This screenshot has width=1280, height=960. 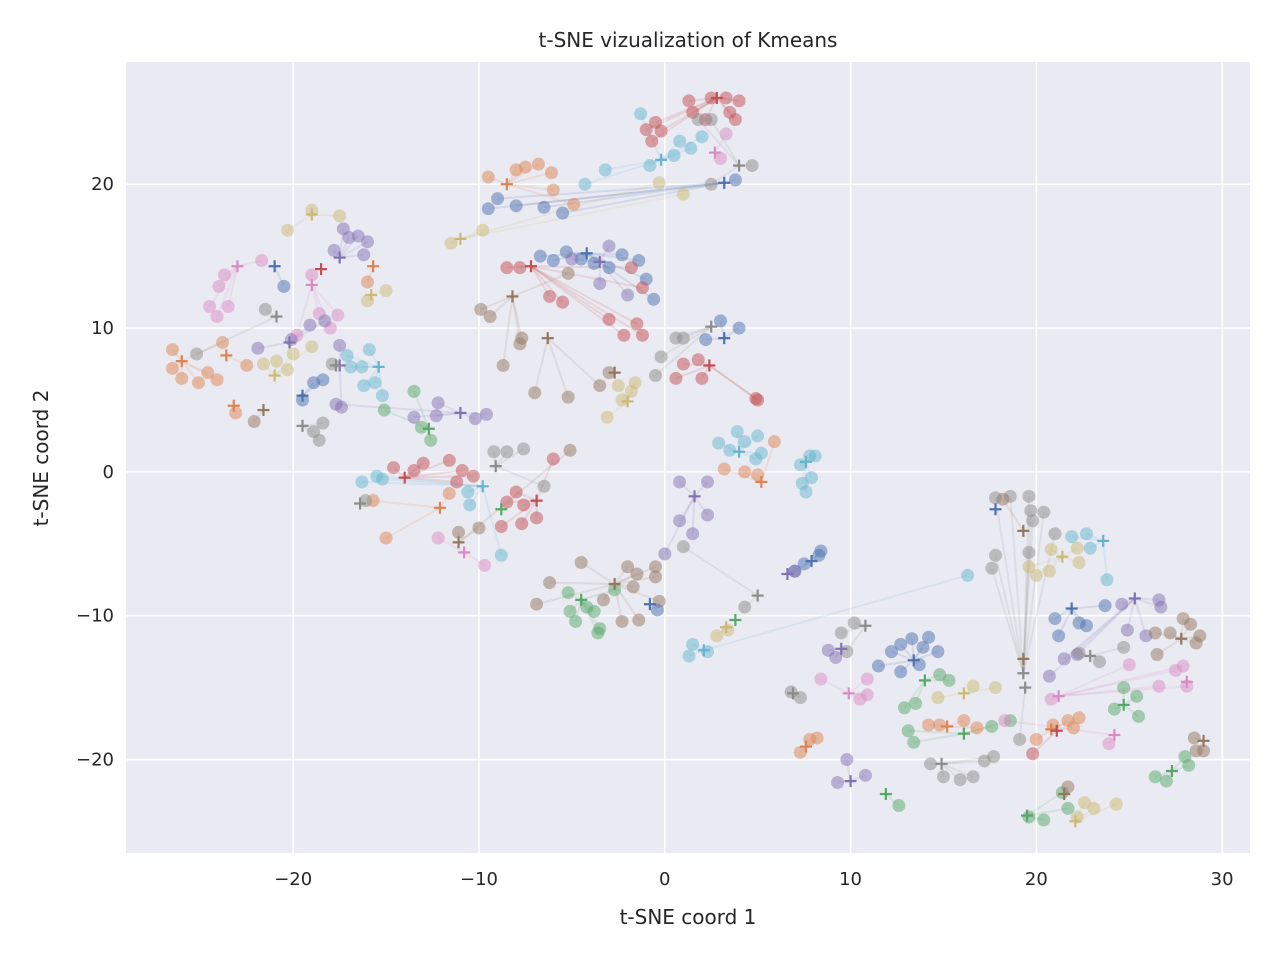 I want to click on x-tick-label: 0, so click(x=664, y=879).